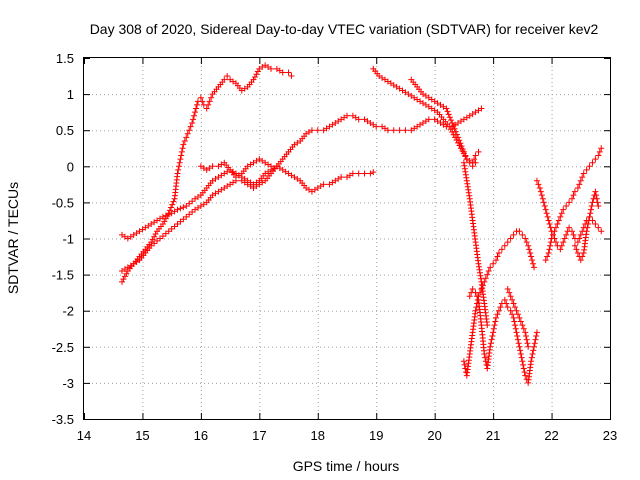  Describe the element at coordinates (65, 130) in the screenshot. I see `y-tick-label: 0.5` at that location.